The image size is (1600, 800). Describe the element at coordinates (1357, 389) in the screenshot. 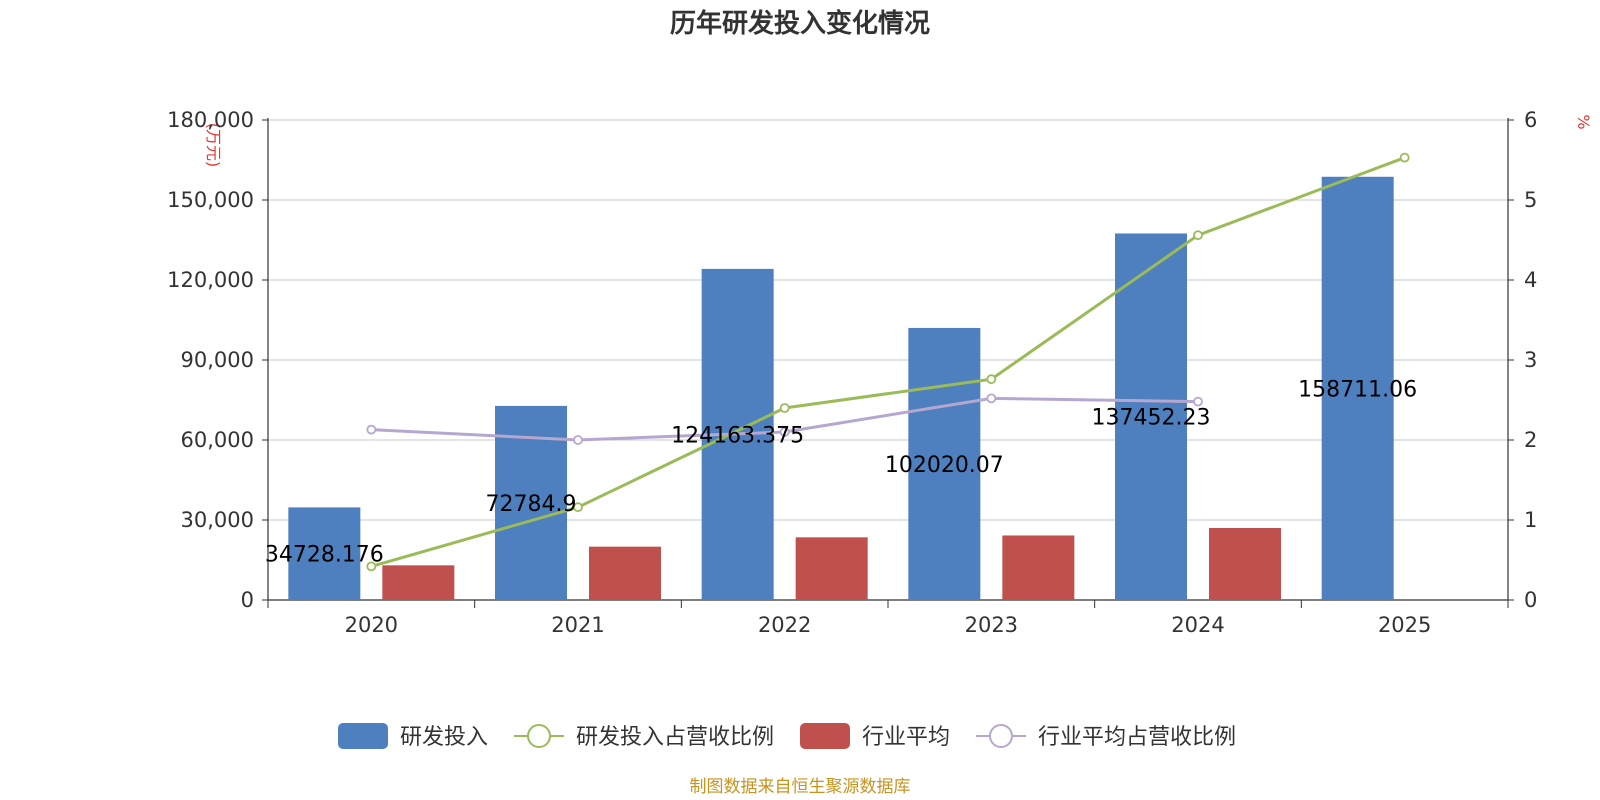

I see `bar-data-label: 158711.06` at that location.